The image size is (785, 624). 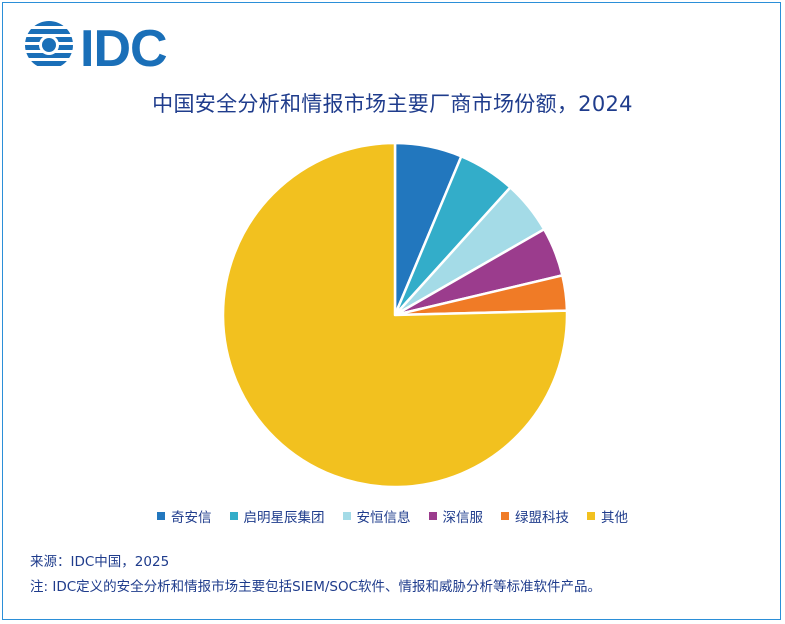 I want to click on chart-legend: 奇安信 启明星辰集团 安恒信息 深信服 绿盟科技 其他, so click(x=392, y=516).